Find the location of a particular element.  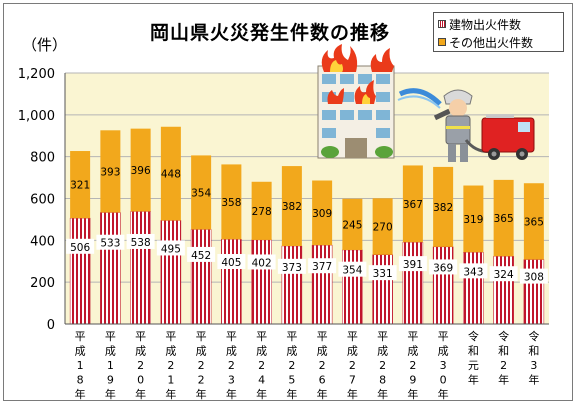

x-tick-label-char: 9 is located at coordinates (412, 380).